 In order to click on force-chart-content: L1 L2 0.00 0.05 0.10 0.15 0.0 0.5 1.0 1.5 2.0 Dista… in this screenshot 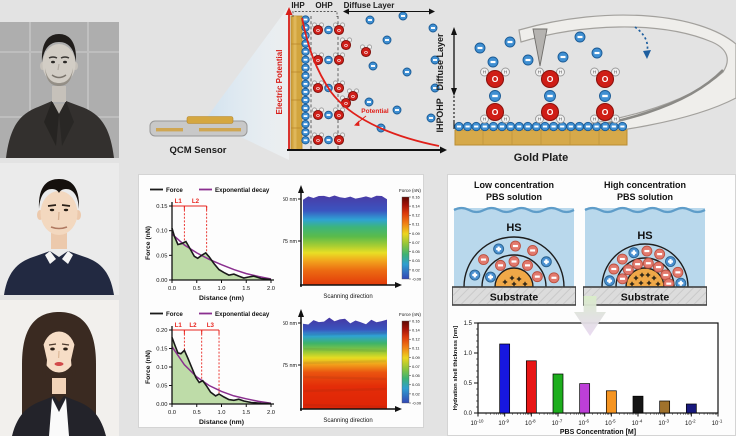, I will do `click(210, 244)`.